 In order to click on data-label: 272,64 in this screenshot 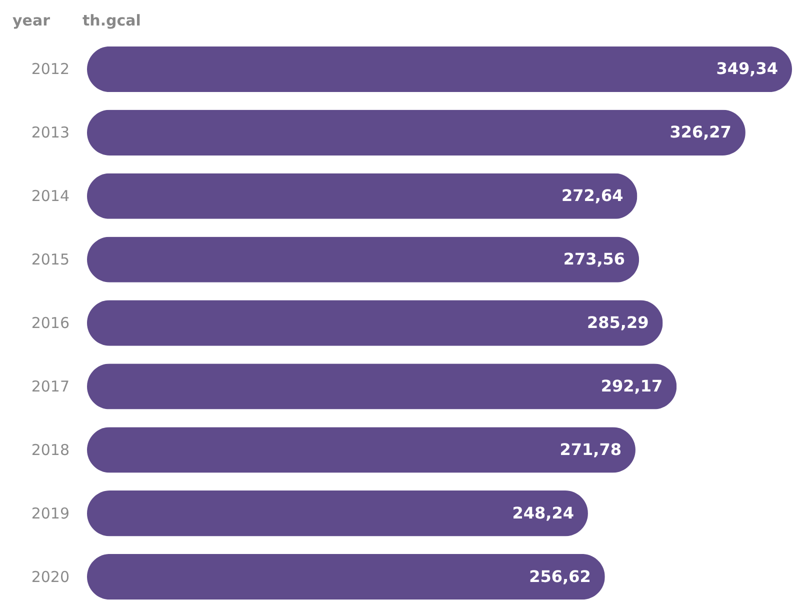, I will do `click(592, 196)`.